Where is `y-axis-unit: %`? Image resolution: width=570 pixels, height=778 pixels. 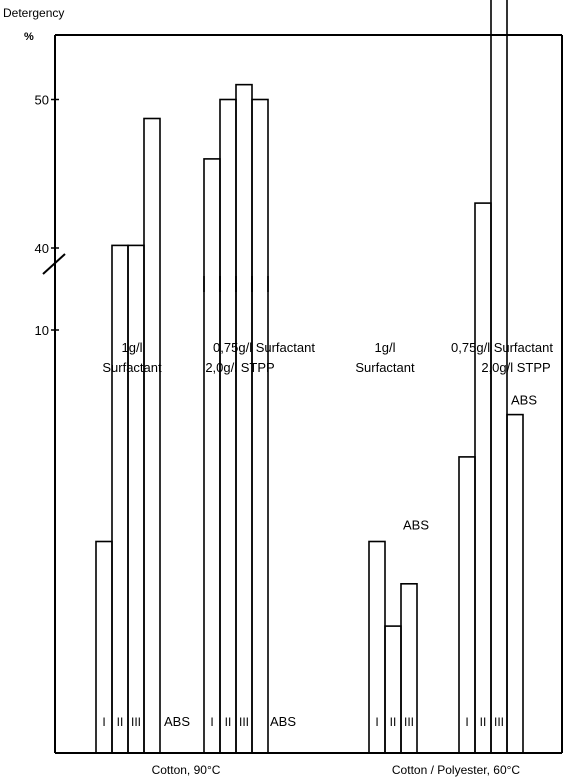 y-axis-unit: % is located at coordinates (29, 37).